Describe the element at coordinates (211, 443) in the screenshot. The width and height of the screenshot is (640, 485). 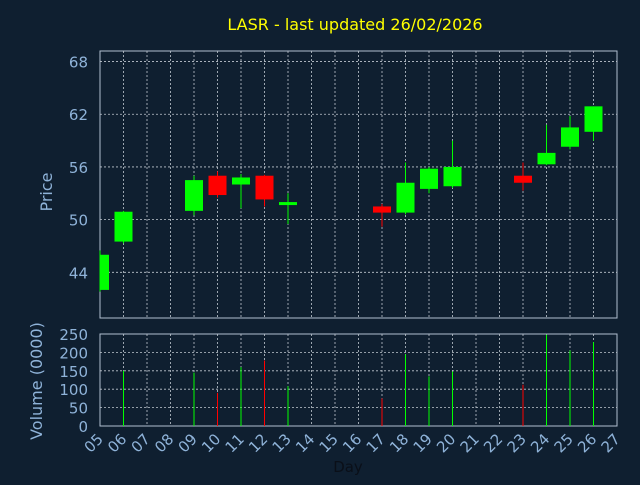
I see `x-tick-label: 10` at that location.